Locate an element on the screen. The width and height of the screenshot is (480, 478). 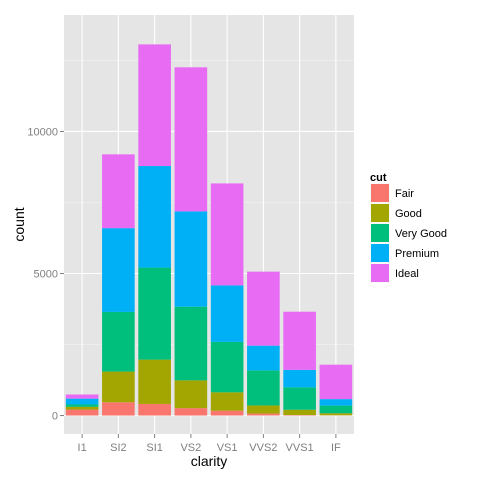
bar-VS2-premium is located at coordinates (191, 259).